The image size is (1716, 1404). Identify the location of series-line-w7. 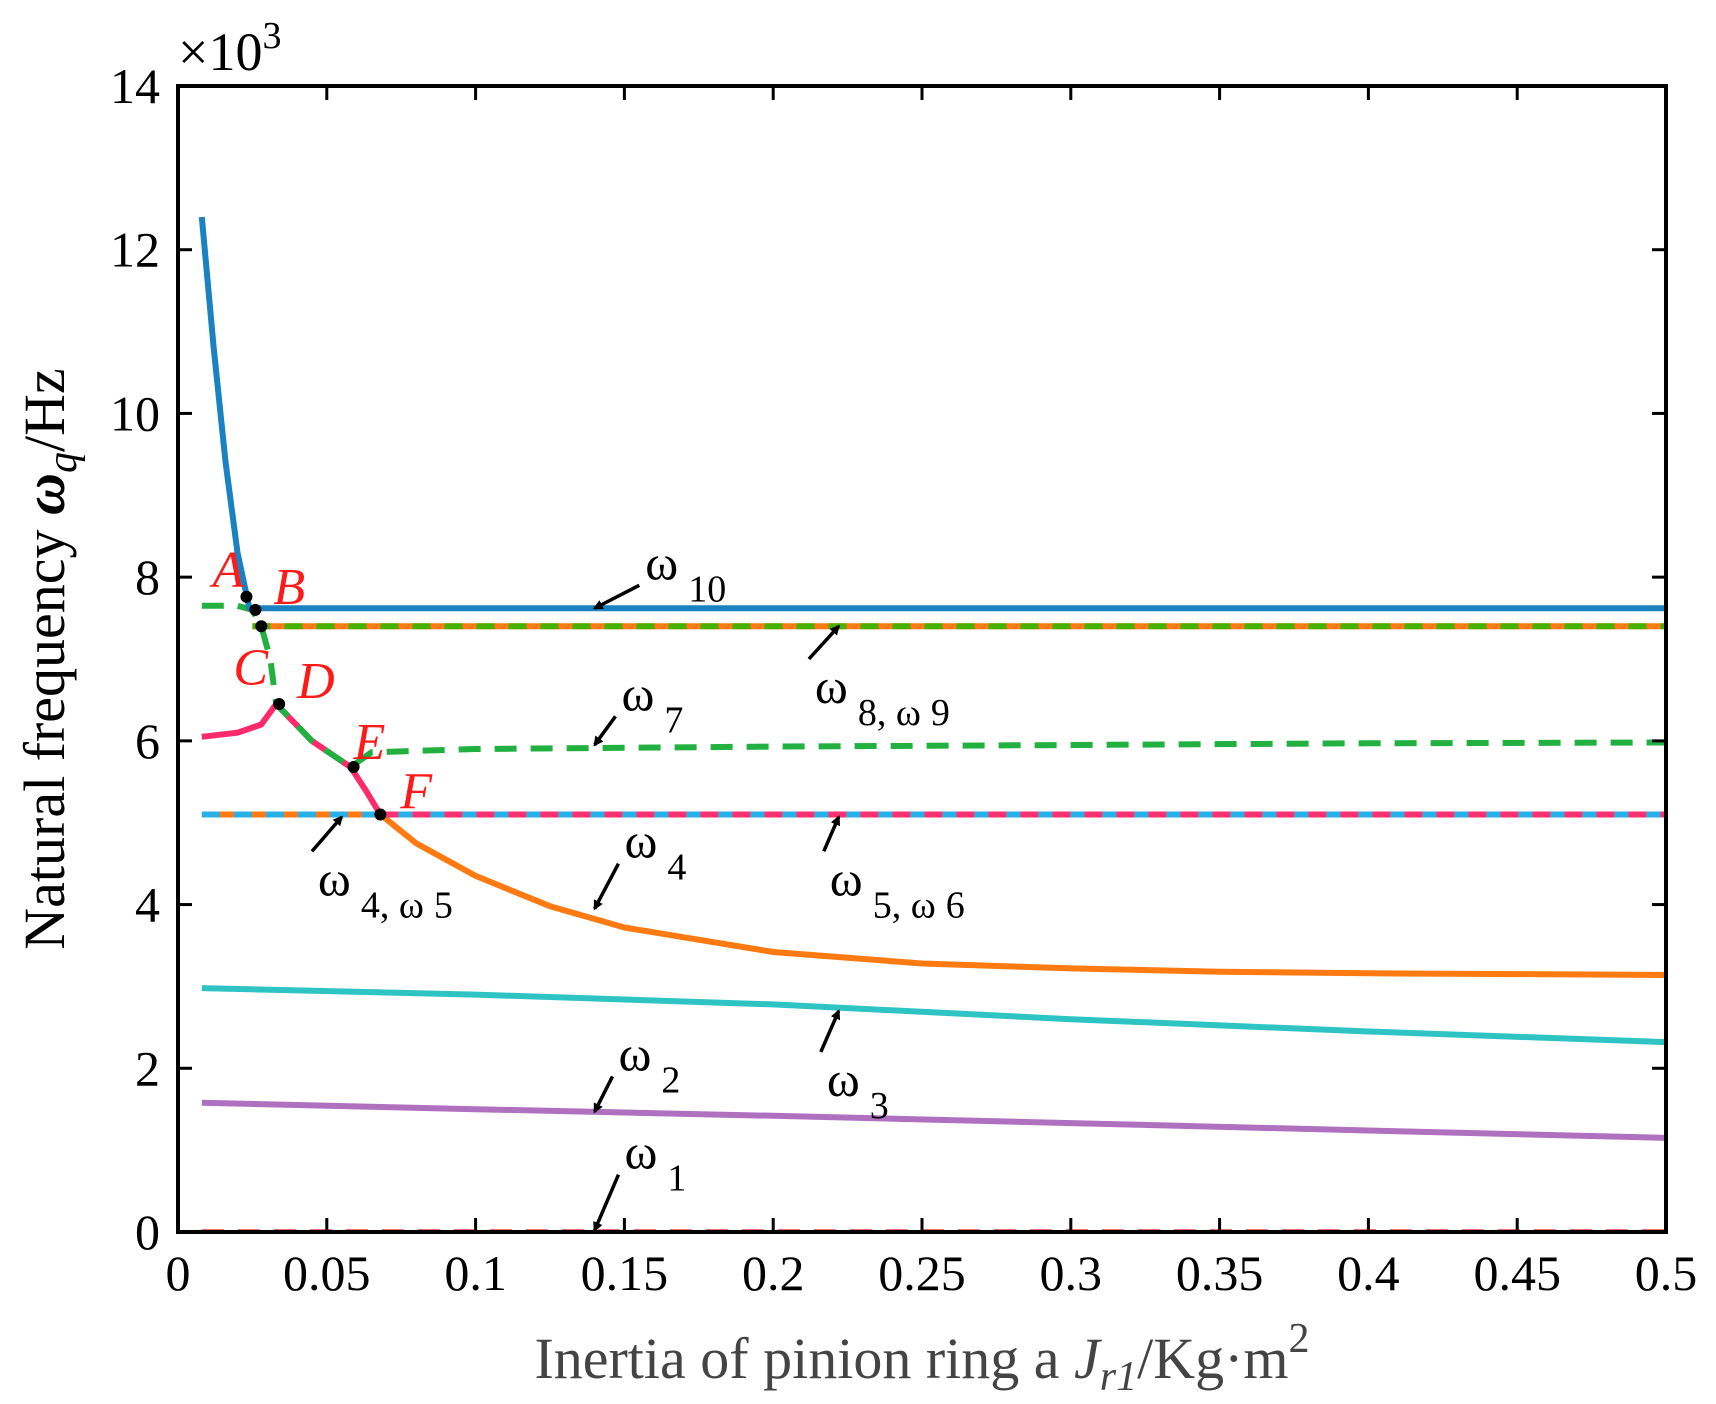
(933, 686).